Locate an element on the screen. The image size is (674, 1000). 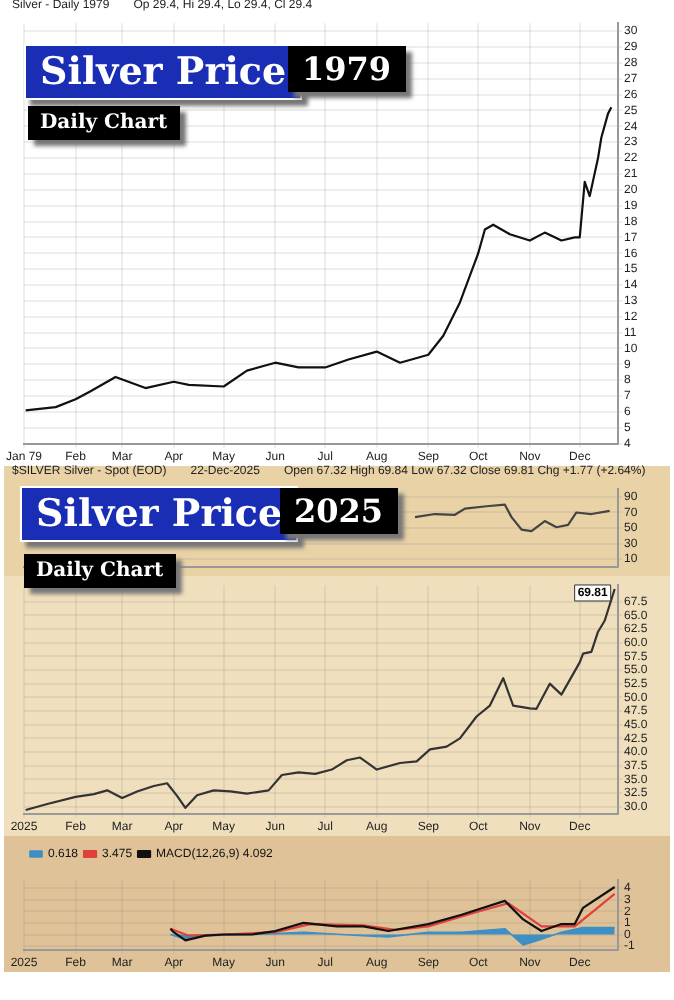
chart-title: Silver Price is located at coordinates (159, 514).